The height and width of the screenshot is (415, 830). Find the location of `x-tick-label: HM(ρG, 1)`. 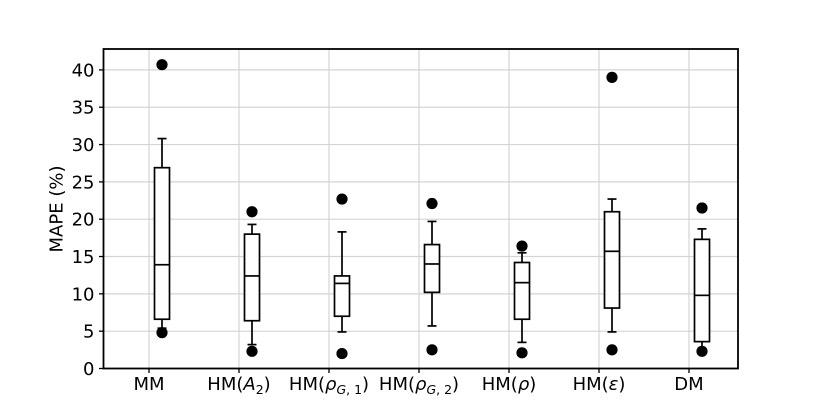

x-tick-label: HM(ρG, 1) is located at coordinates (329, 385).